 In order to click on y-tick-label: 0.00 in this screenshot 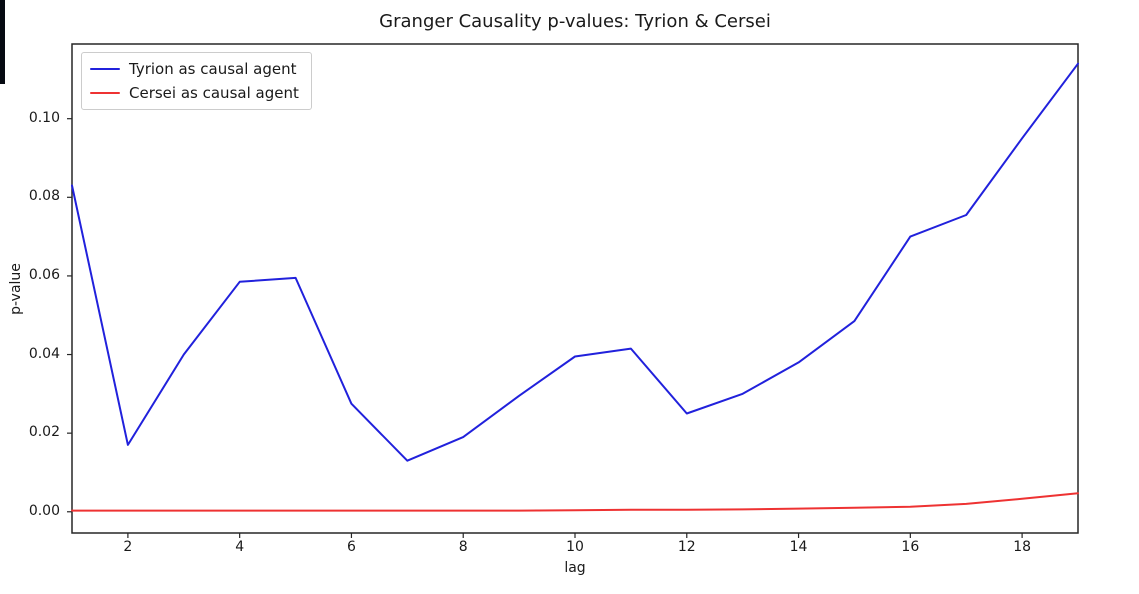, I will do `click(44, 510)`.